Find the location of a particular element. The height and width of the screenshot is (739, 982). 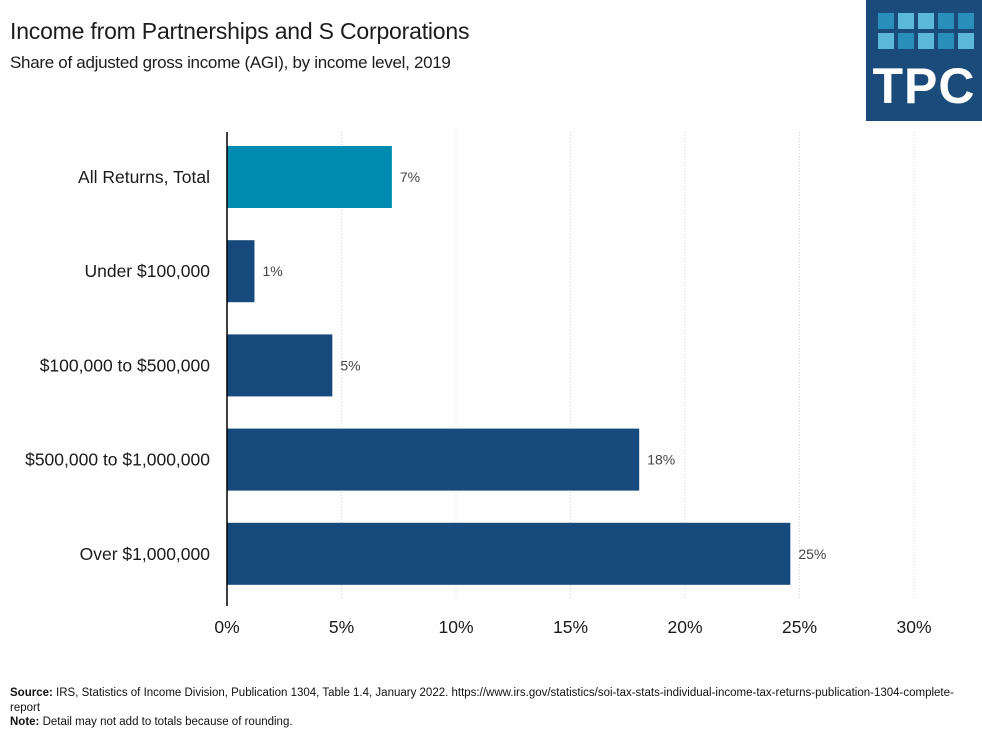

x-tick-label: 5% is located at coordinates (341, 627).